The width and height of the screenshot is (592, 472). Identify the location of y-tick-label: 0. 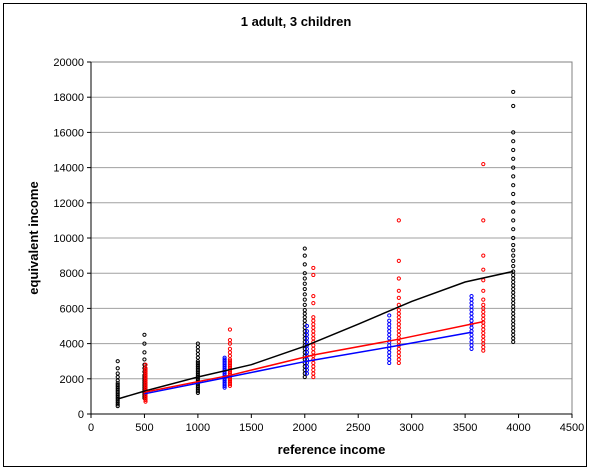
(81, 415).